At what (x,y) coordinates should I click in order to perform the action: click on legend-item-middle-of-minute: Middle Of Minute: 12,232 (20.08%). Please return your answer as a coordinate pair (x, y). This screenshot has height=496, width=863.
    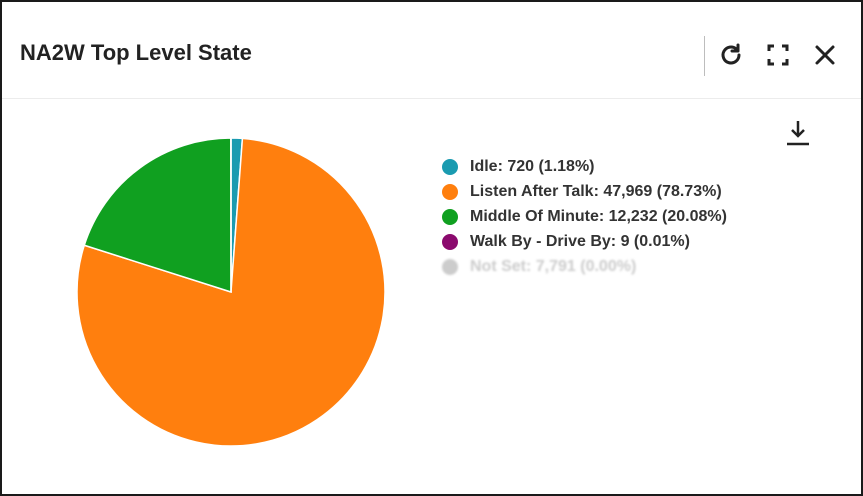
    Looking at the image, I should click on (584, 216).